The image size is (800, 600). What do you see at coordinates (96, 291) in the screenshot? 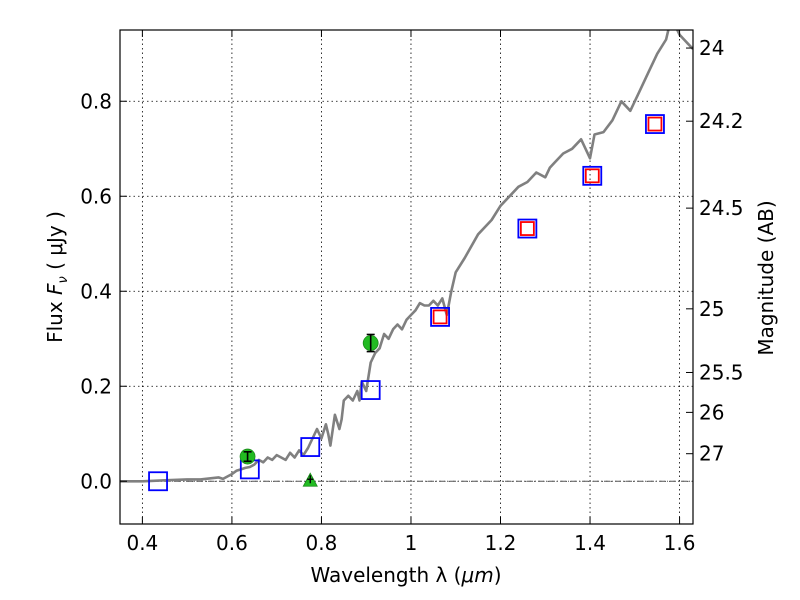
I see `y-tick-label: 0.4` at bounding box center [96, 291].